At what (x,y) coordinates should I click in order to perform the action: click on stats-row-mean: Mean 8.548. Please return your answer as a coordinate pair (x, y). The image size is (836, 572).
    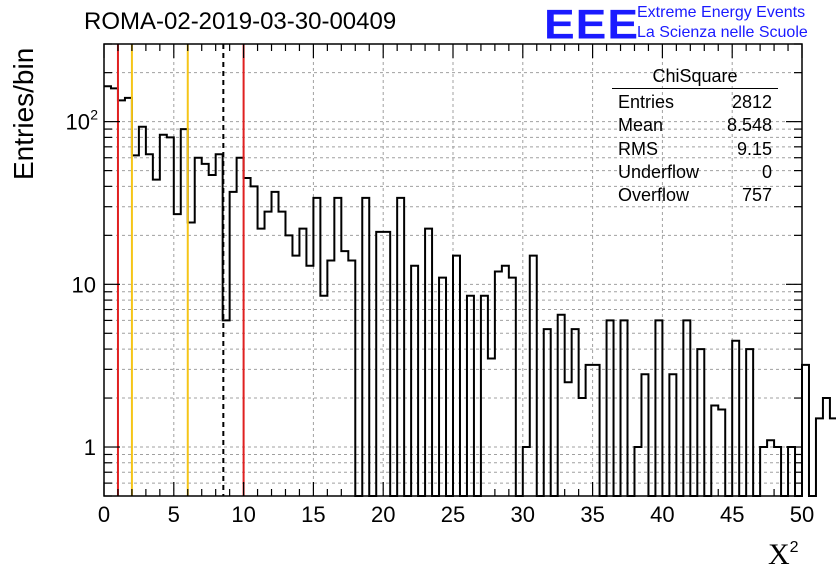
    Looking at the image, I should click on (695, 125).